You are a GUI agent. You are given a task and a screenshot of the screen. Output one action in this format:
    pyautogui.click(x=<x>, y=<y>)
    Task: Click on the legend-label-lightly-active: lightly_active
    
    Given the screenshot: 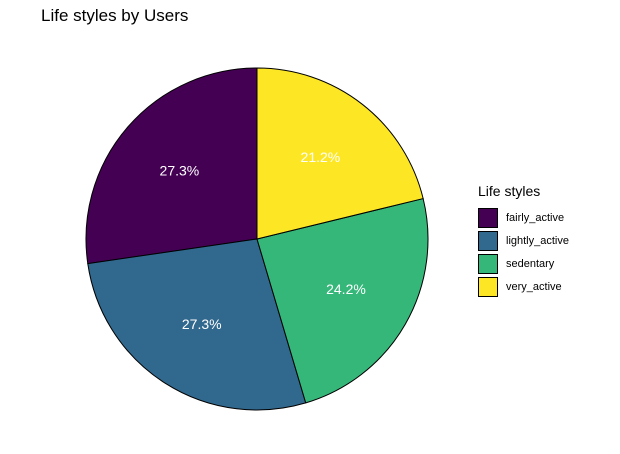 What is the action you would take?
    pyautogui.click(x=537, y=240)
    